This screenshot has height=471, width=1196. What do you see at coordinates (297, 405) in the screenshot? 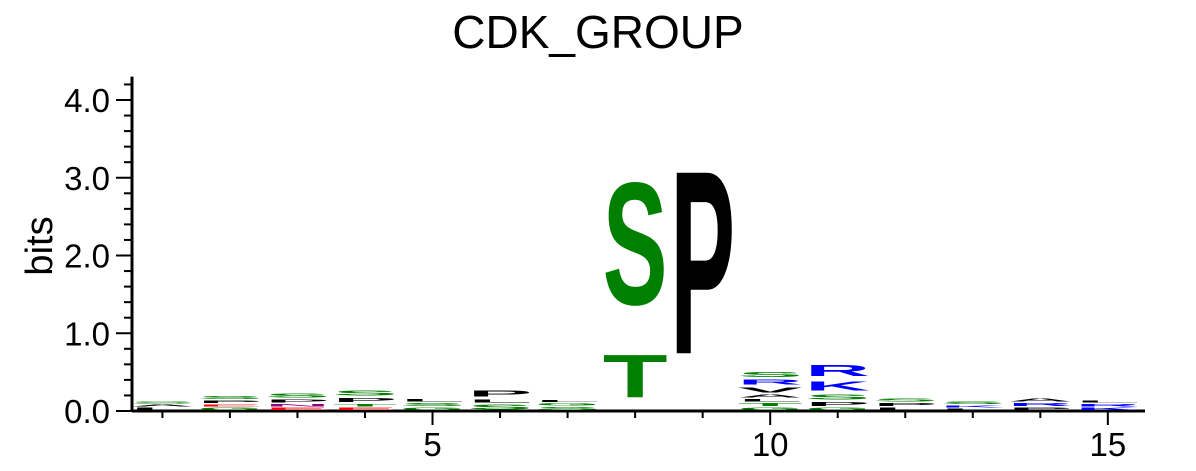
I see `logo-letter-n: N` at bounding box center [297, 405].